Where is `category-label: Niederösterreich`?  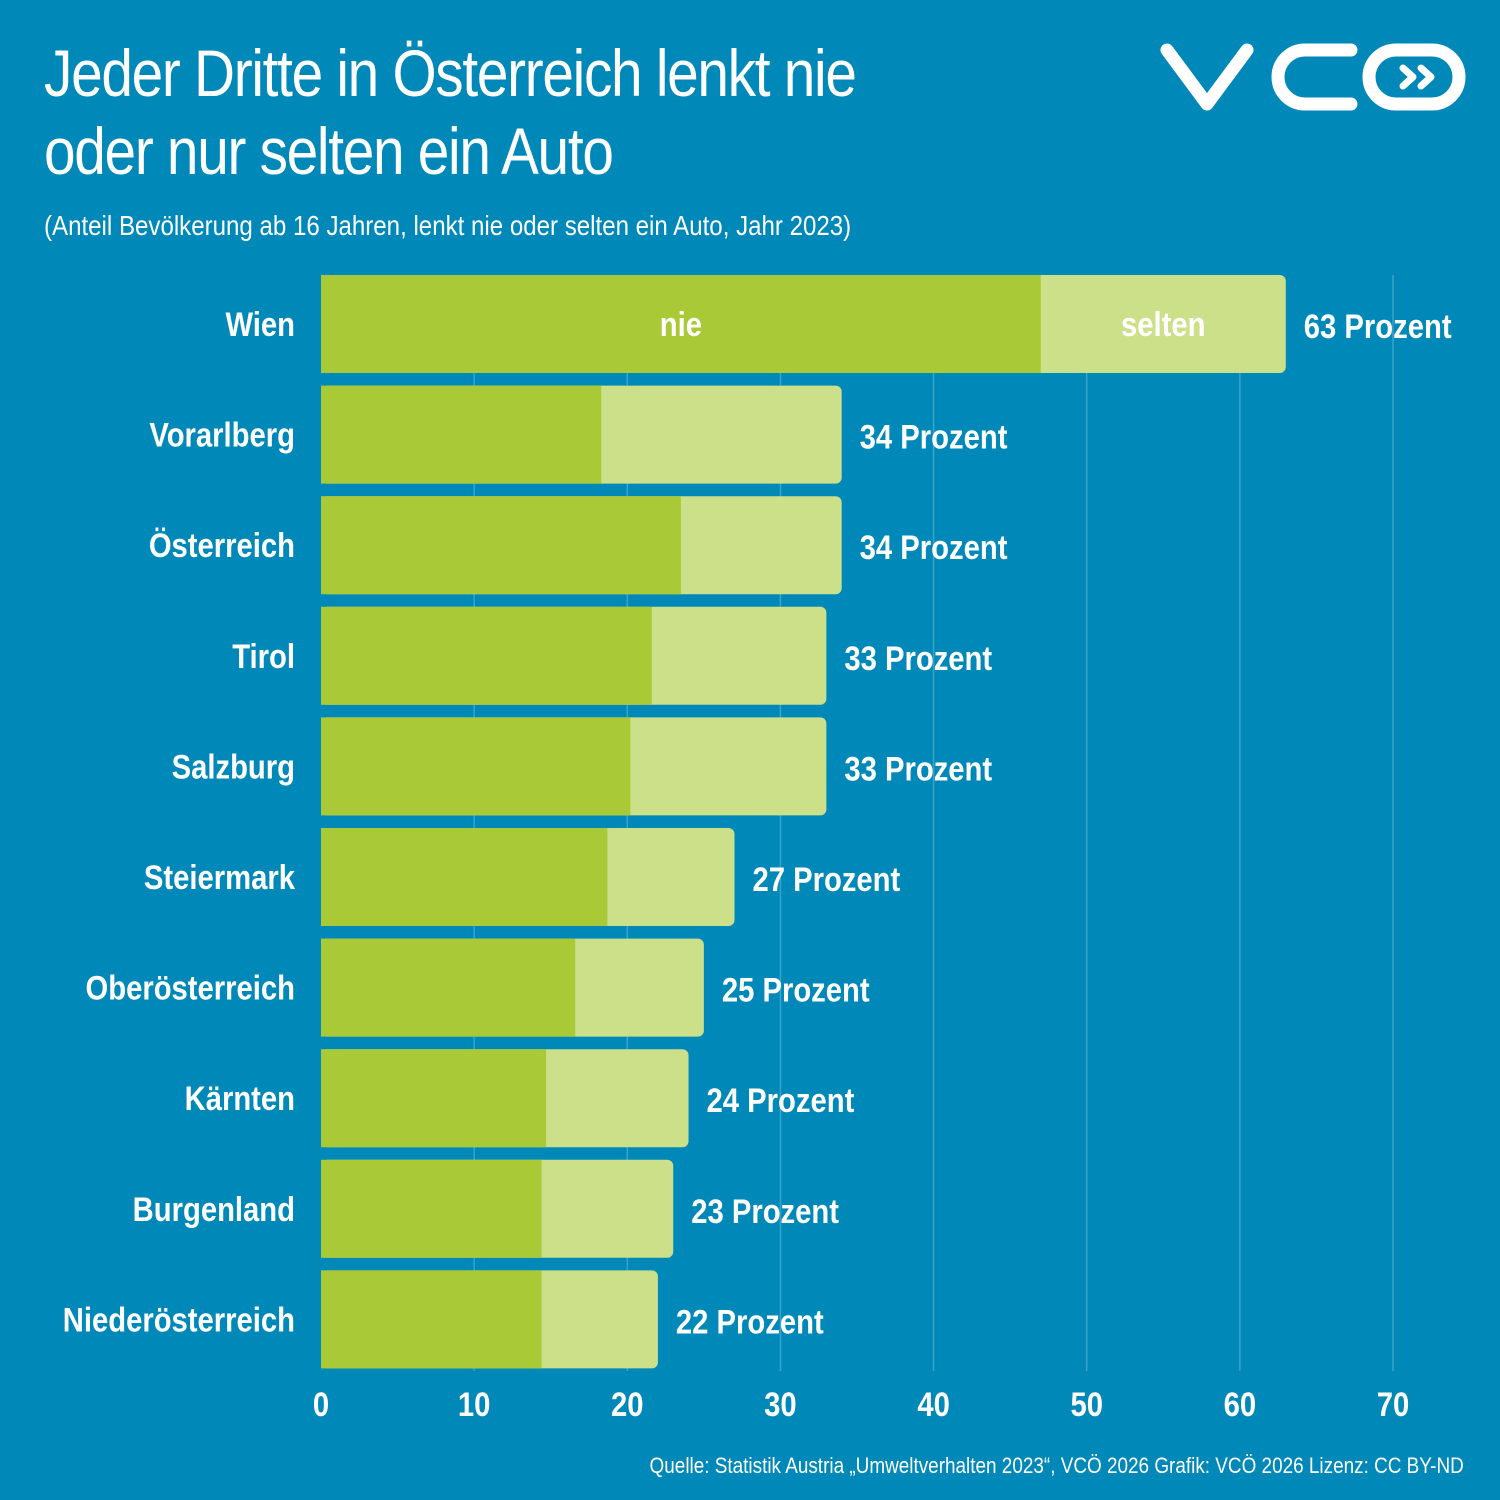 category-label: Niederösterreich is located at coordinates (179, 1319).